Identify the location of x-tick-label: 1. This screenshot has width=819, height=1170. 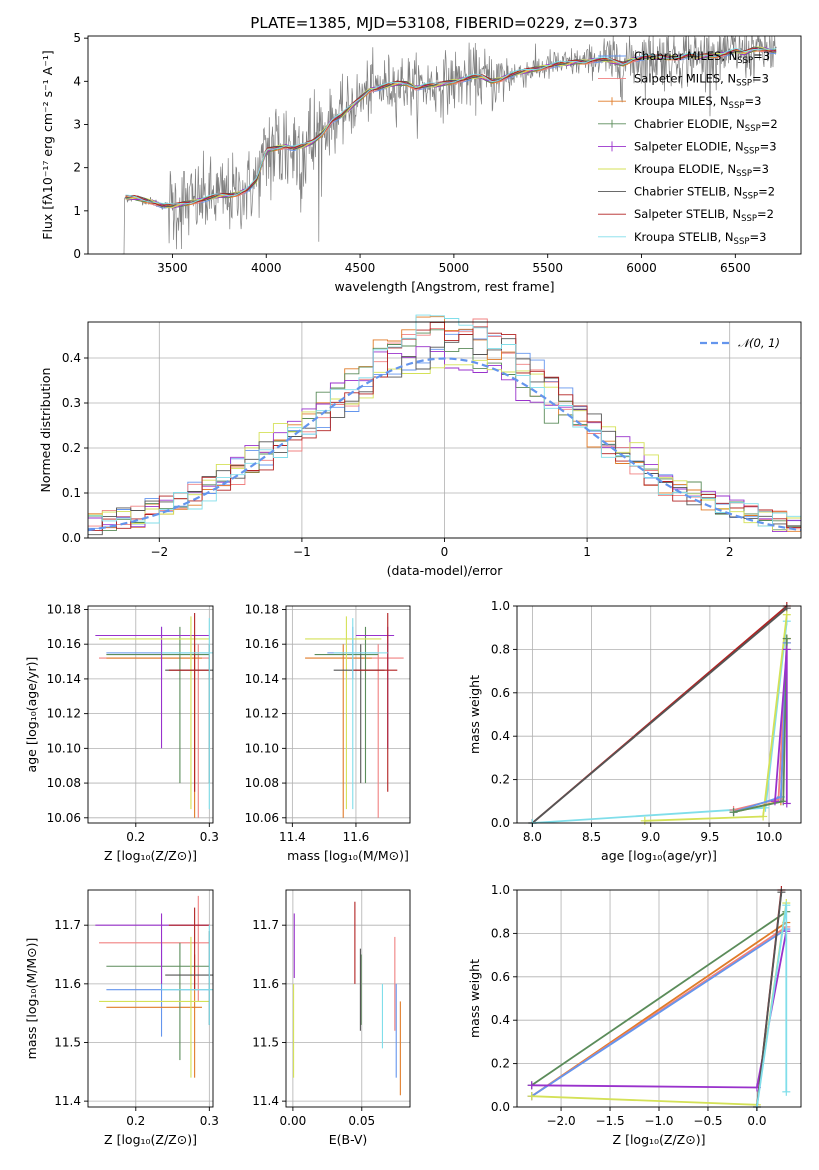
(587, 552).